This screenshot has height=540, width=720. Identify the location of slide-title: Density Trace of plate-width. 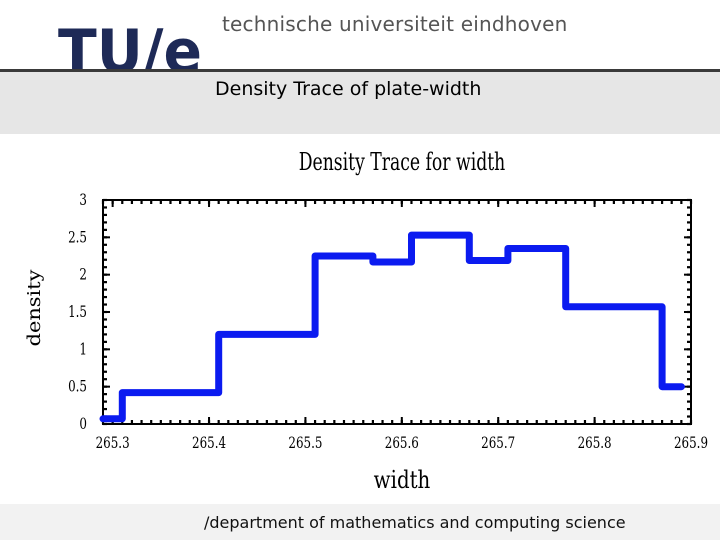
(348, 89).